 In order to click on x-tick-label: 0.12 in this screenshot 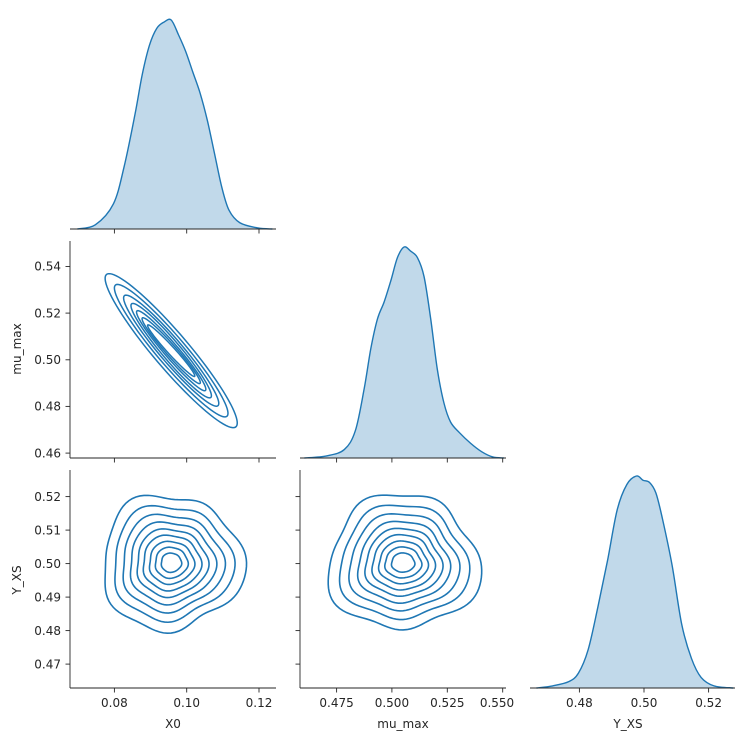, I will do `click(259, 703)`.